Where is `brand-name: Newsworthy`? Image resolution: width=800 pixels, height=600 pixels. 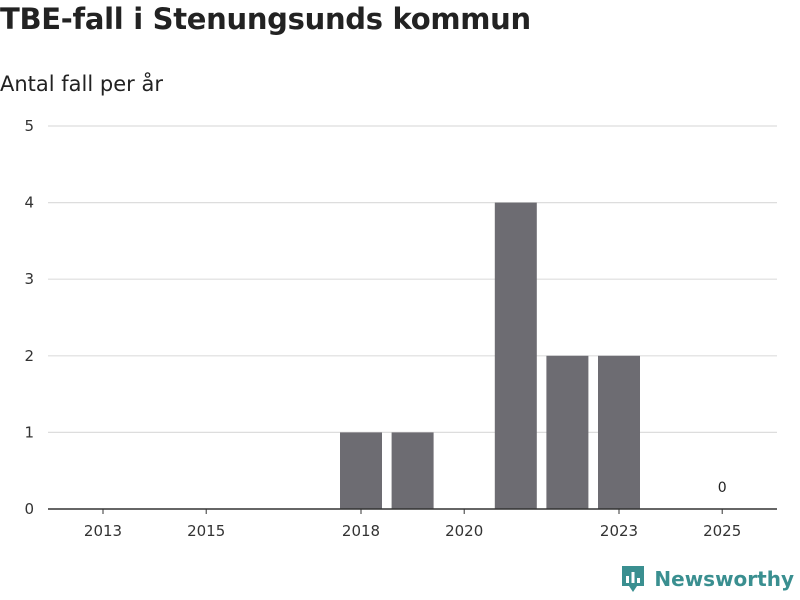
brand-name: Newsworthy is located at coordinates (724, 579).